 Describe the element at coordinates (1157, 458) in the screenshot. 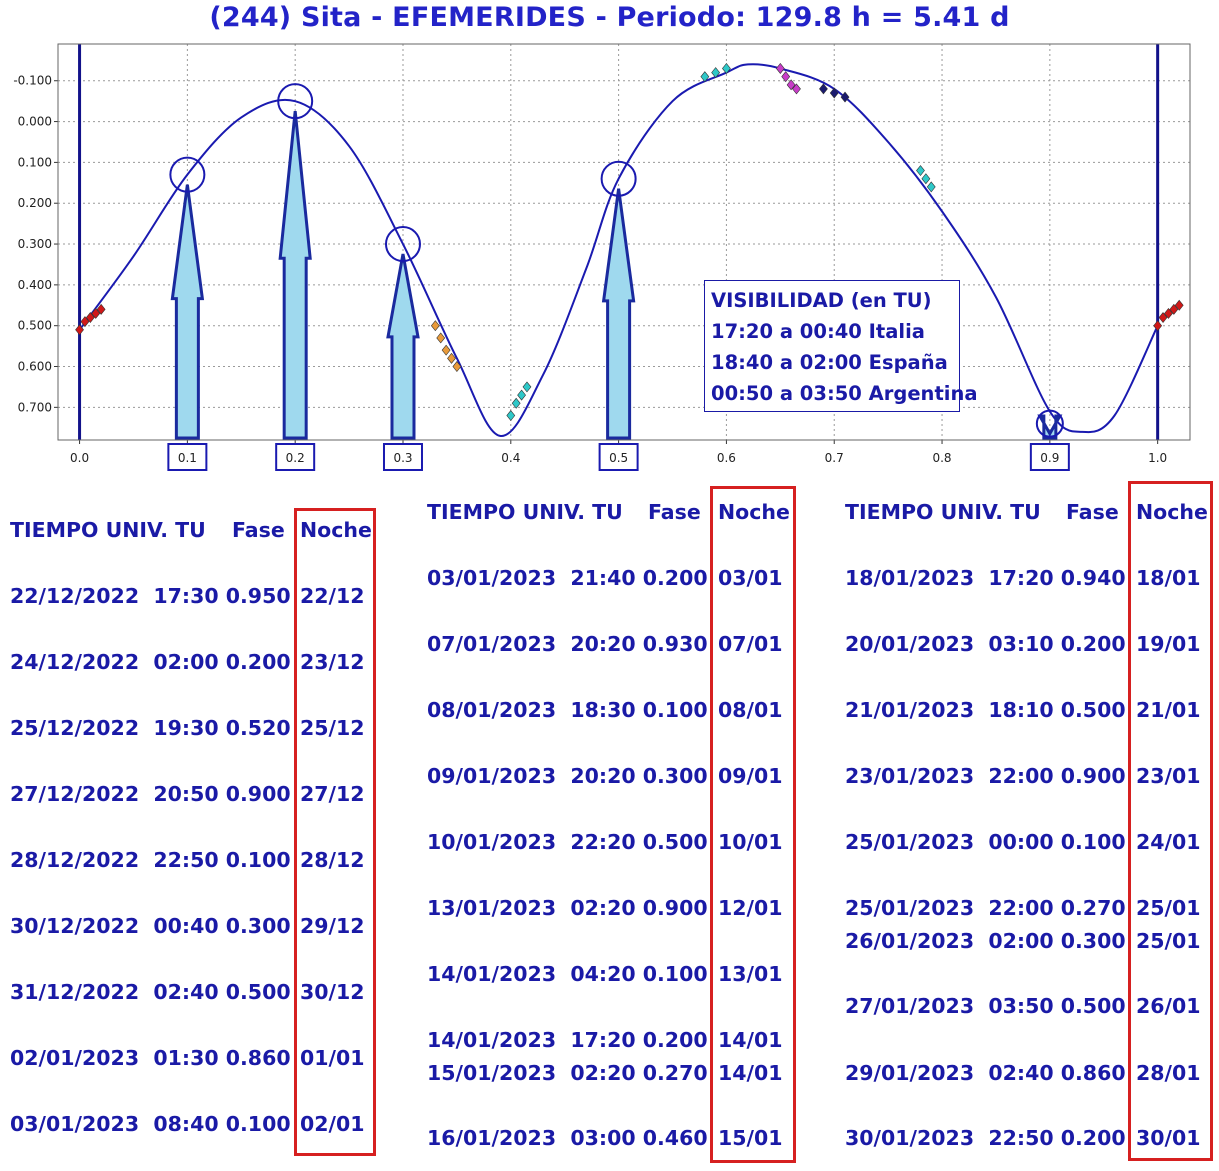

I see `x-tick-label: 1.0` at that location.